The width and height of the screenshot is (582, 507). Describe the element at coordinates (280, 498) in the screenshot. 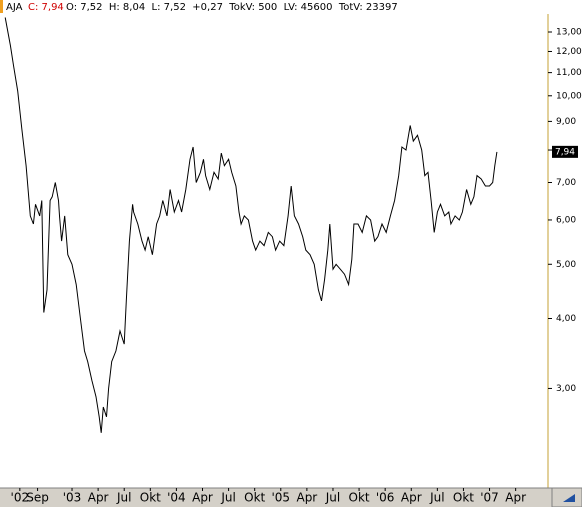

I see `x-tick-label: '05` at that location.